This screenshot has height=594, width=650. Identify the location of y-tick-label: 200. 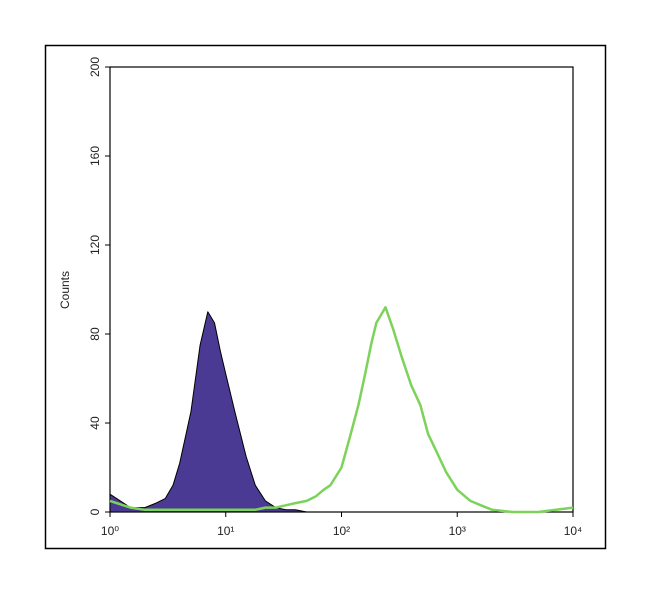
(95, 67).